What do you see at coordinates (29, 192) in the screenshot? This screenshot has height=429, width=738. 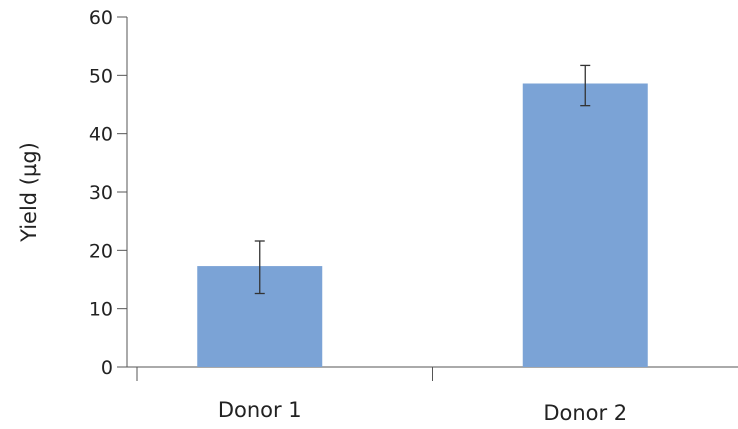 I see `y-axis-title: Yield (µg)` at bounding box center [29, 192].